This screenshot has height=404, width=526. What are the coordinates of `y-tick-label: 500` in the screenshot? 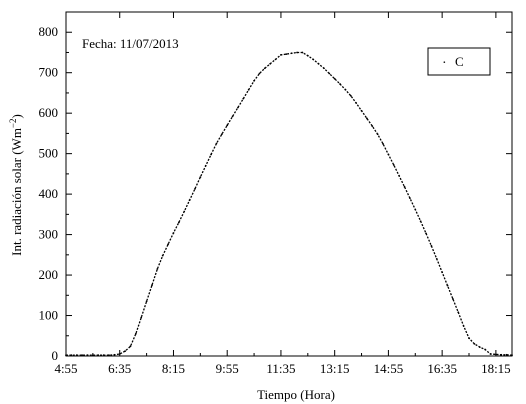 It's located at (49, 153).